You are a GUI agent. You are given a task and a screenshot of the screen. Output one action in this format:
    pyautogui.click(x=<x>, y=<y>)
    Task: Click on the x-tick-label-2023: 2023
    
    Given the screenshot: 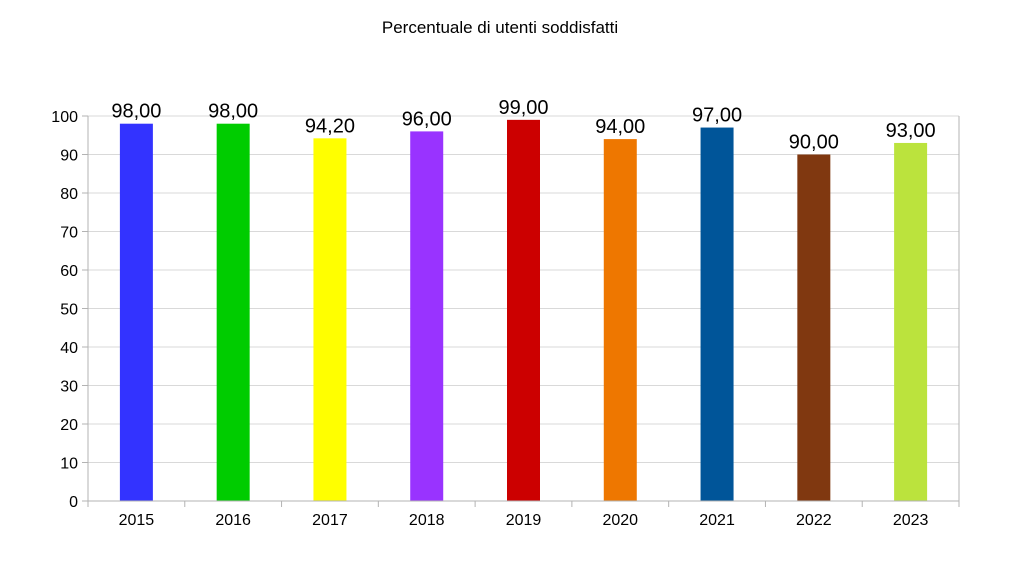 What is the action you would take?
    pyautogui.click(x=911, y=520)
    